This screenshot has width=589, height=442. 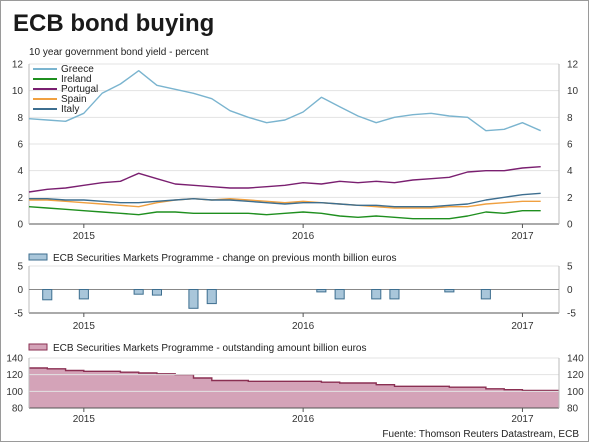 I want to click on smp-outstanding-line, so click(x=294, y=379).